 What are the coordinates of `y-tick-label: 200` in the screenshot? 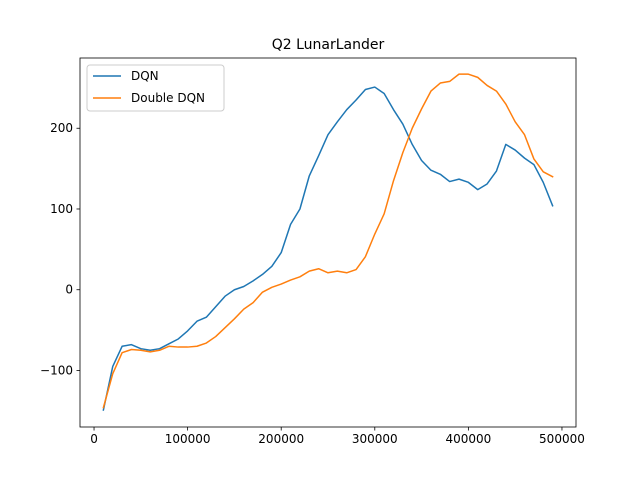 It's located at (61, 128).